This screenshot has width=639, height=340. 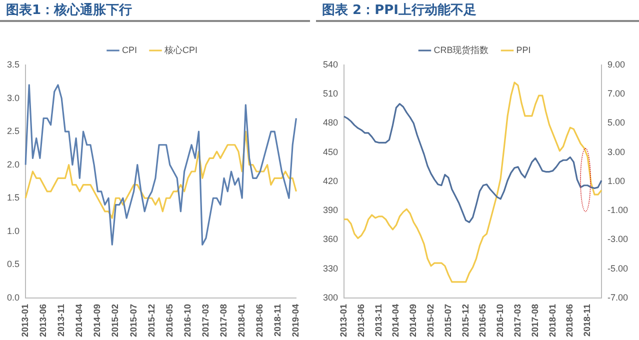 What do you see at coordinates (461, 49) in the screenshot?
I see `legend-label: CRB现货指数` at bounding box center [461, 49].